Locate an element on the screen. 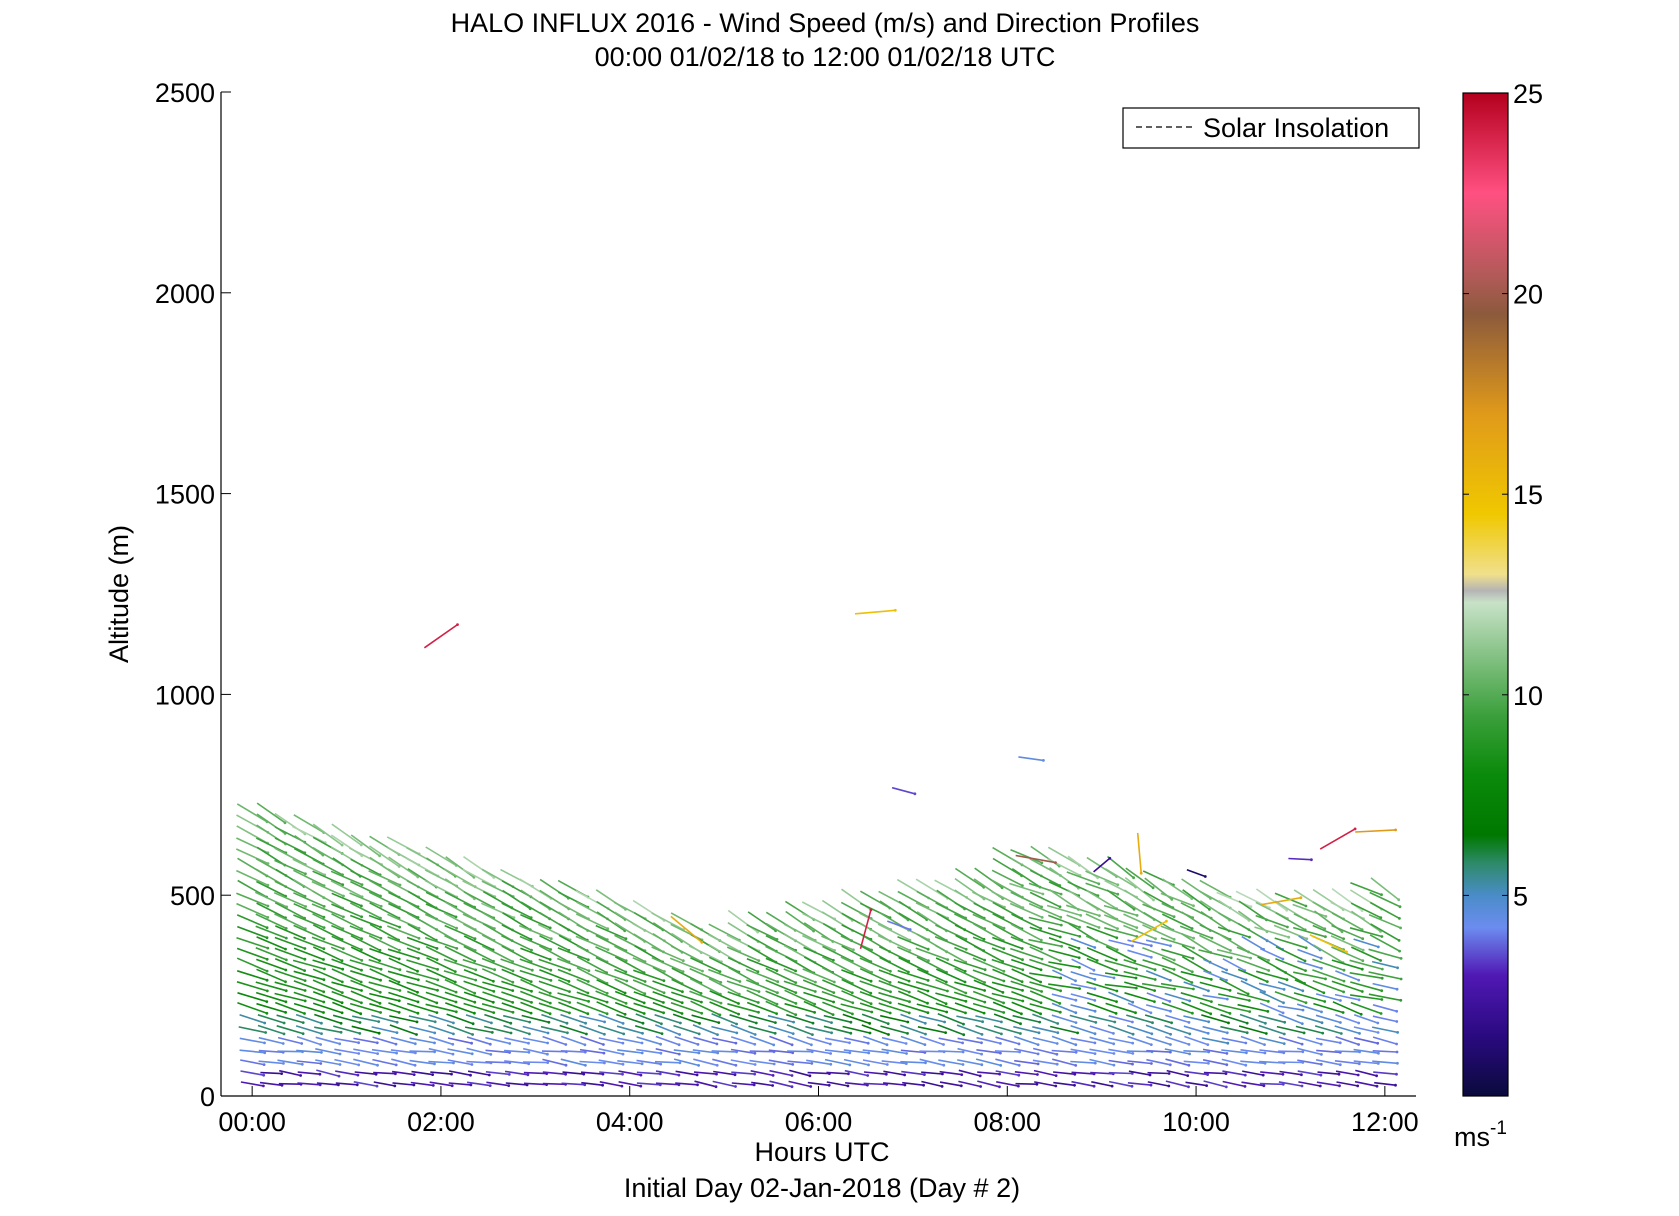 Image resolution: width=1679 pixels, height=1216 pixels. colorbar-tick-label: 15 is located at coordinates (1528, 495).